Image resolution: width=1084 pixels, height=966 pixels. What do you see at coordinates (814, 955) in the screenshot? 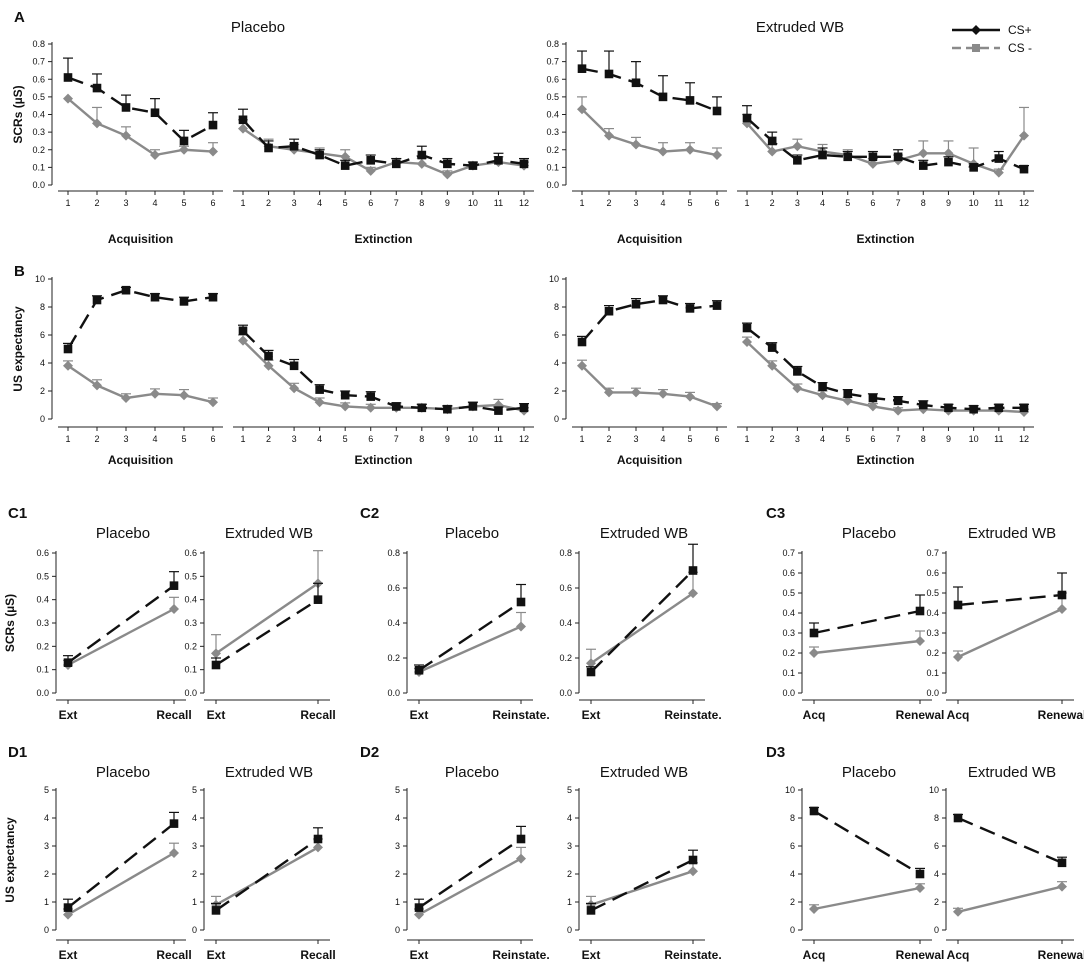
I see `x-tick-label: Acq` at bounding box center [814, 955].